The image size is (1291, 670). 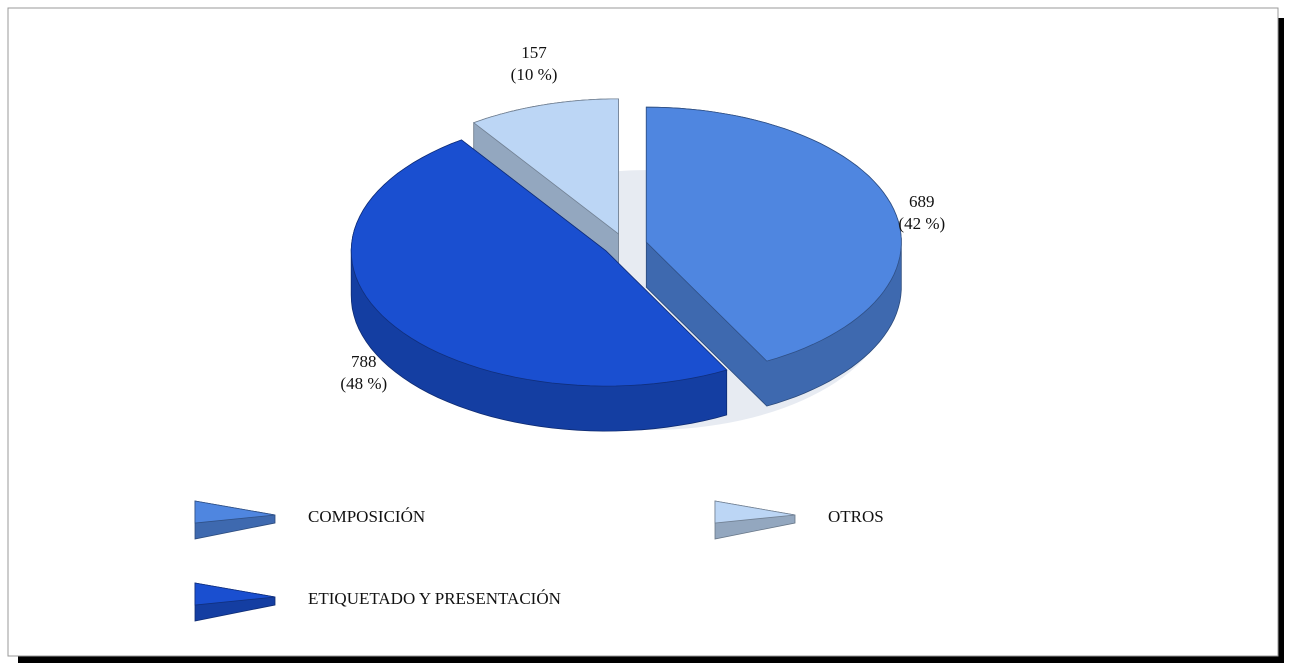 What do you see at coordinates (434, 598) in the screenshot?
I see `legend-label: ETIQUETADO Y PRESENTACIÓN` at bounding box center [434, 598].